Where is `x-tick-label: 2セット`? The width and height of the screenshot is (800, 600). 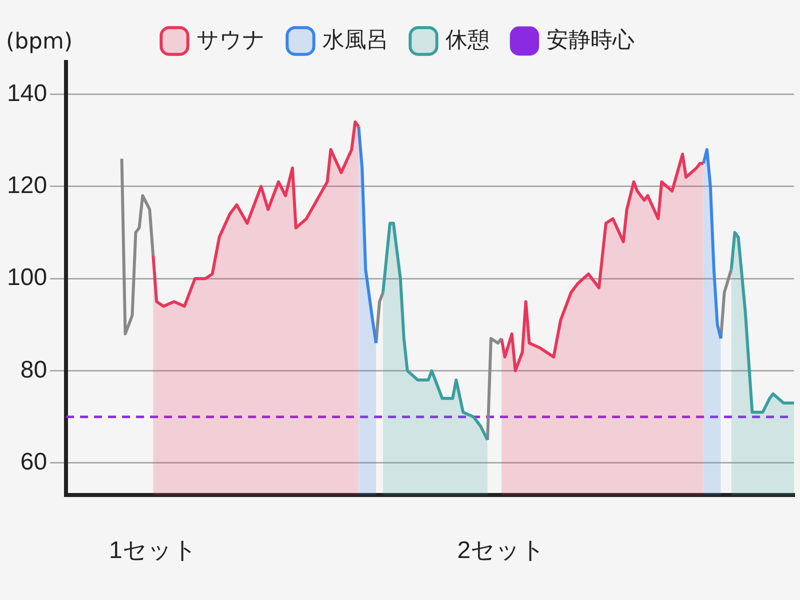
x-tick-label: 2セット is located at coordinates (501, 550).